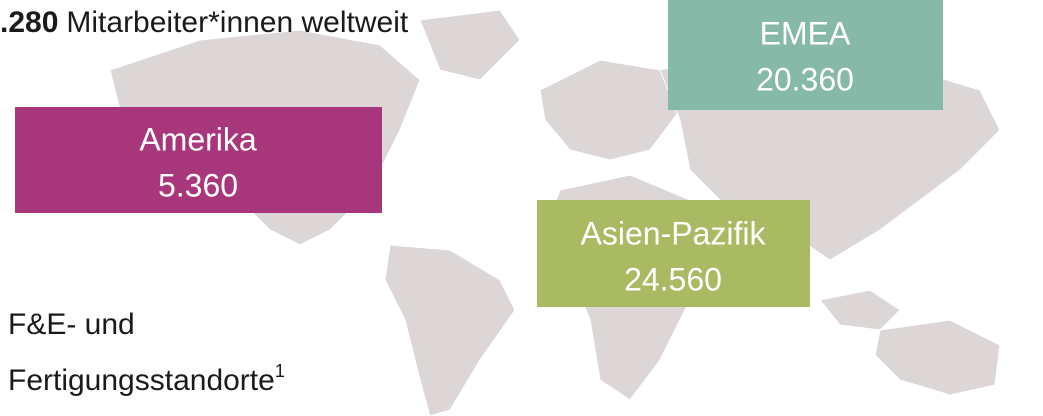  I want to click on southeast-asia, so click(860, 310).